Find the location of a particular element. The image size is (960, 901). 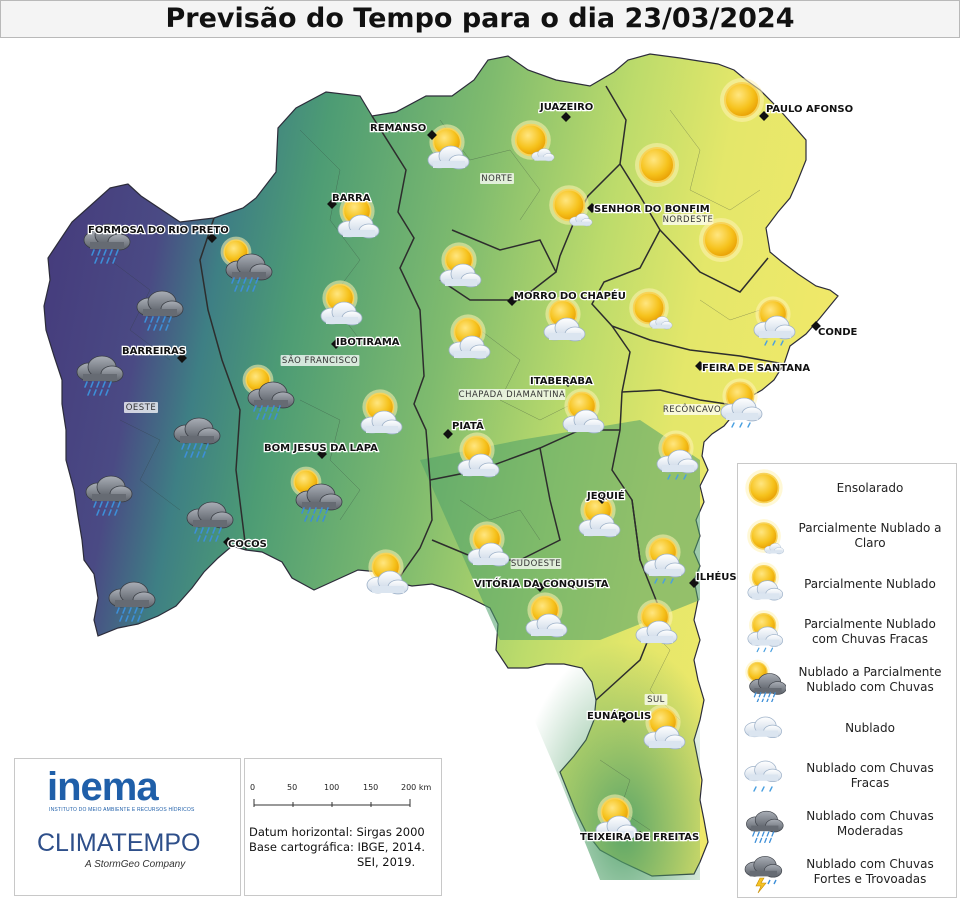

legend-label: Nublado is located at coordinates (870, 727).